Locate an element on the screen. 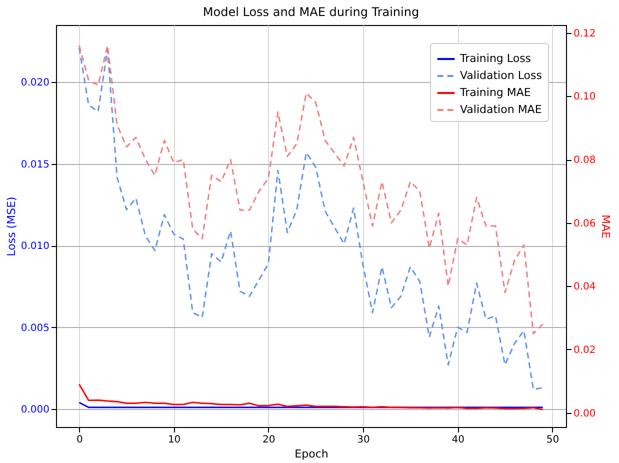 This screenshot has height=463, width=619. legend-label: Training Loss is located at coordinates (495, 58).